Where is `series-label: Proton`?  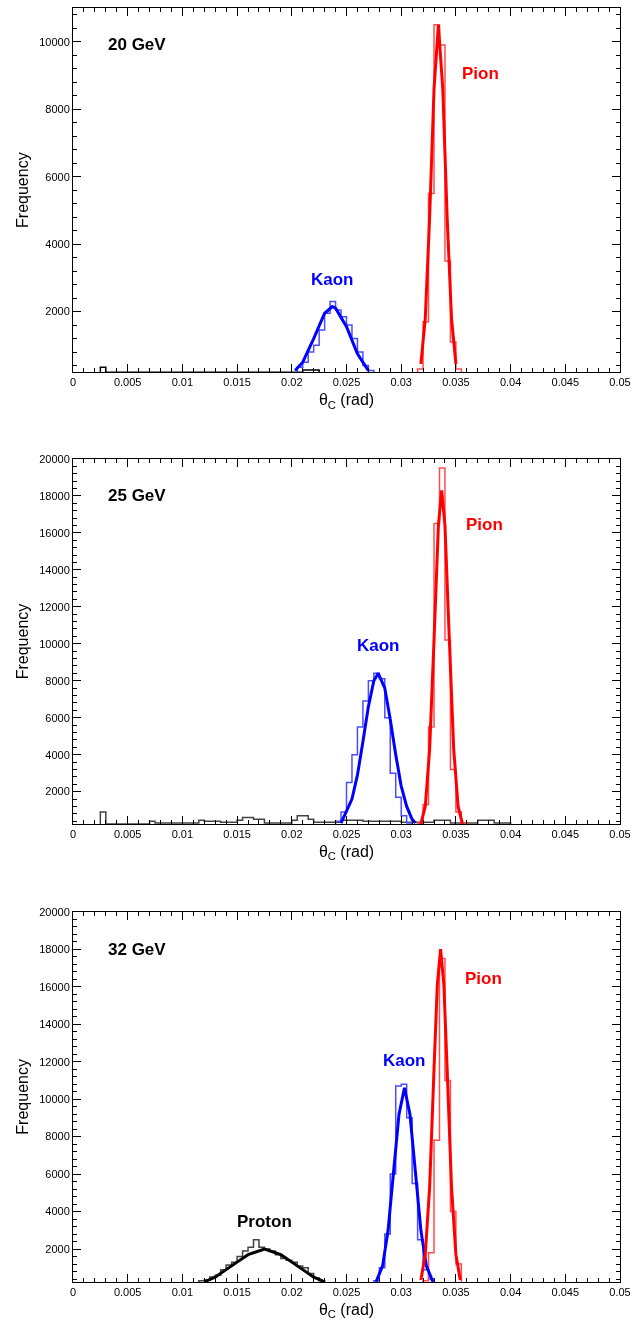
series-label: Proton is located at coordinates (264, 1221).